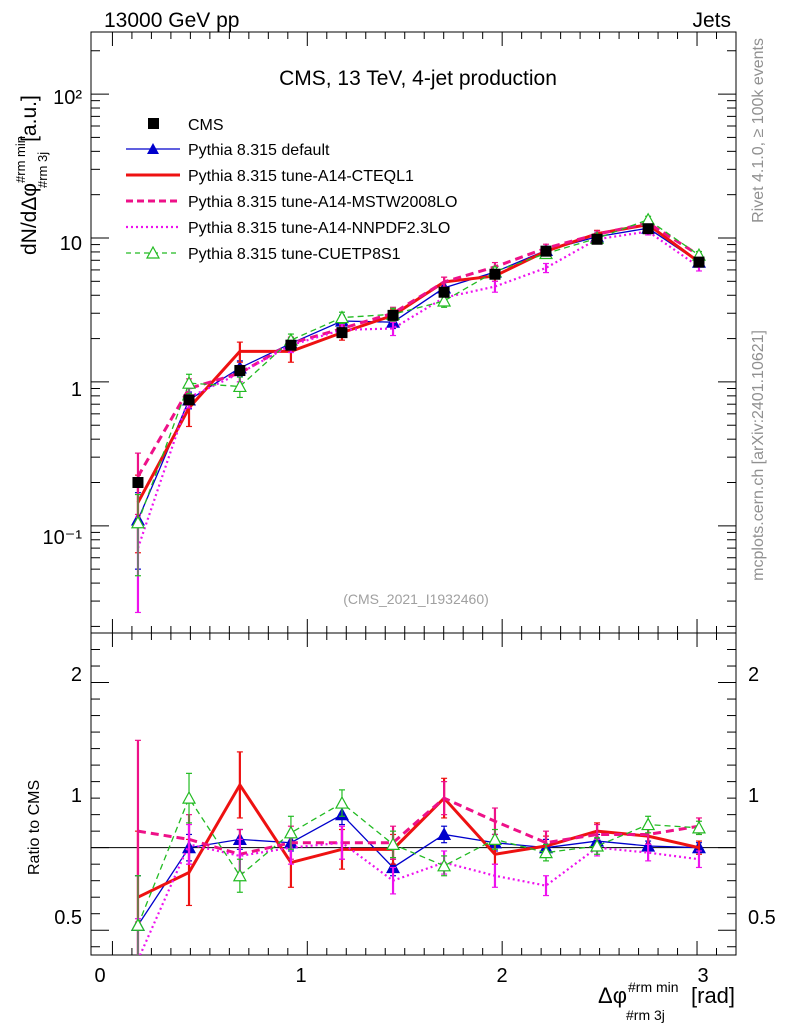 The height and width of the screenshot is (1024, 786). What do you see at coordinates (300, 976) in the screenshot?
I see `x-tick-label-1: 1` at bounding box center [300, 976].